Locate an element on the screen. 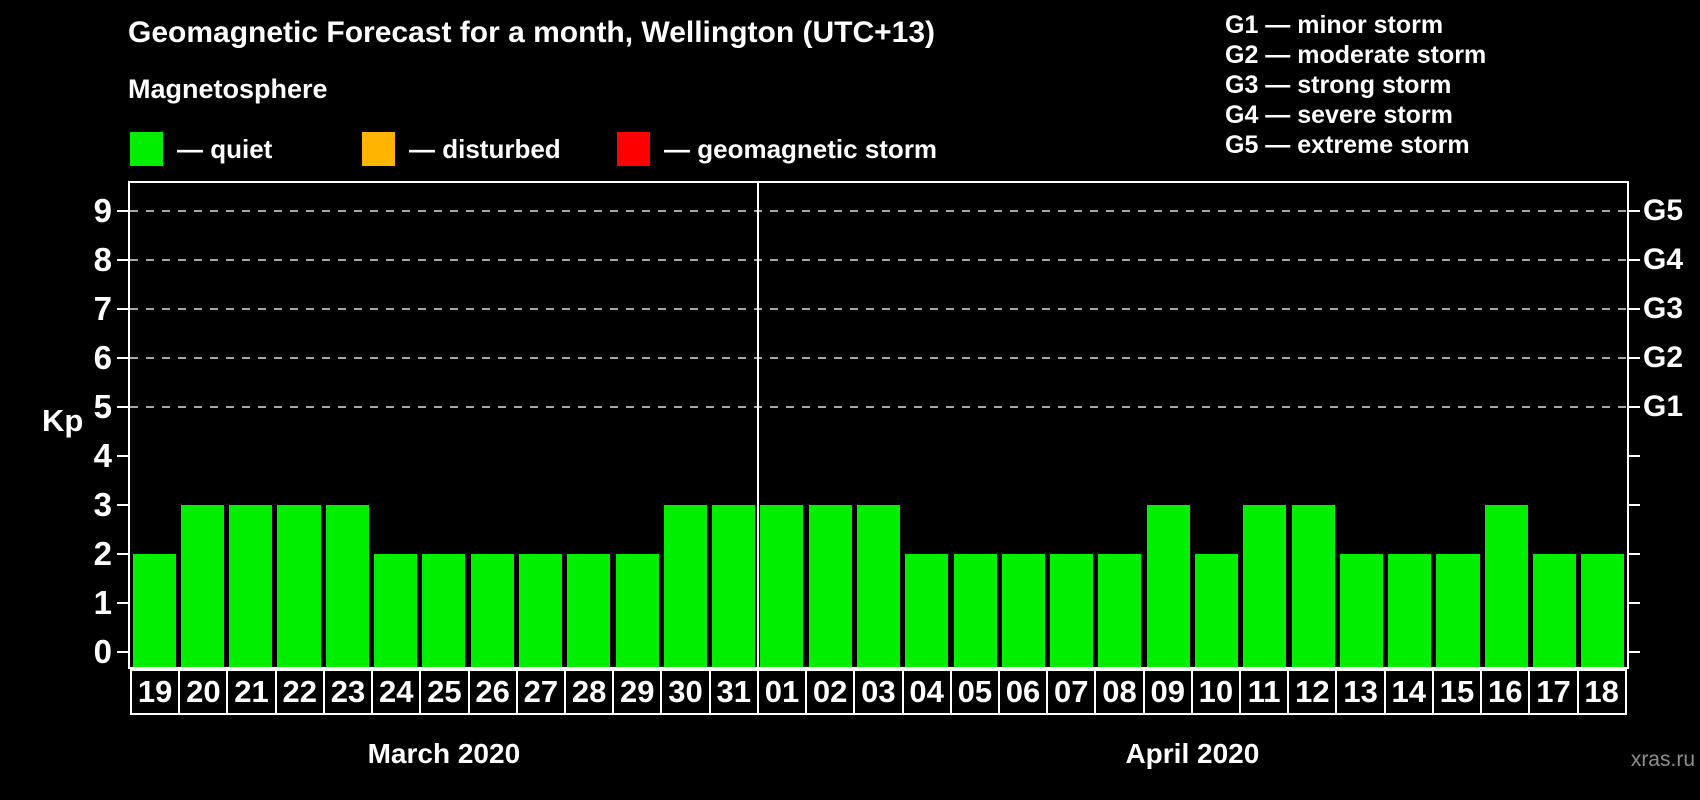 Image resolution: width=1700 pixels, height=800 pixels. day-label-21: 21 is located at coordinates (251, 692).